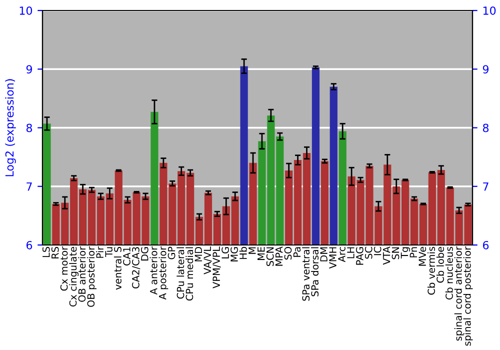  What do you see at coordinates (154, 270) in the screenshot?
I see `x-tick-label: A anterior` at bounding box center [154, 270].